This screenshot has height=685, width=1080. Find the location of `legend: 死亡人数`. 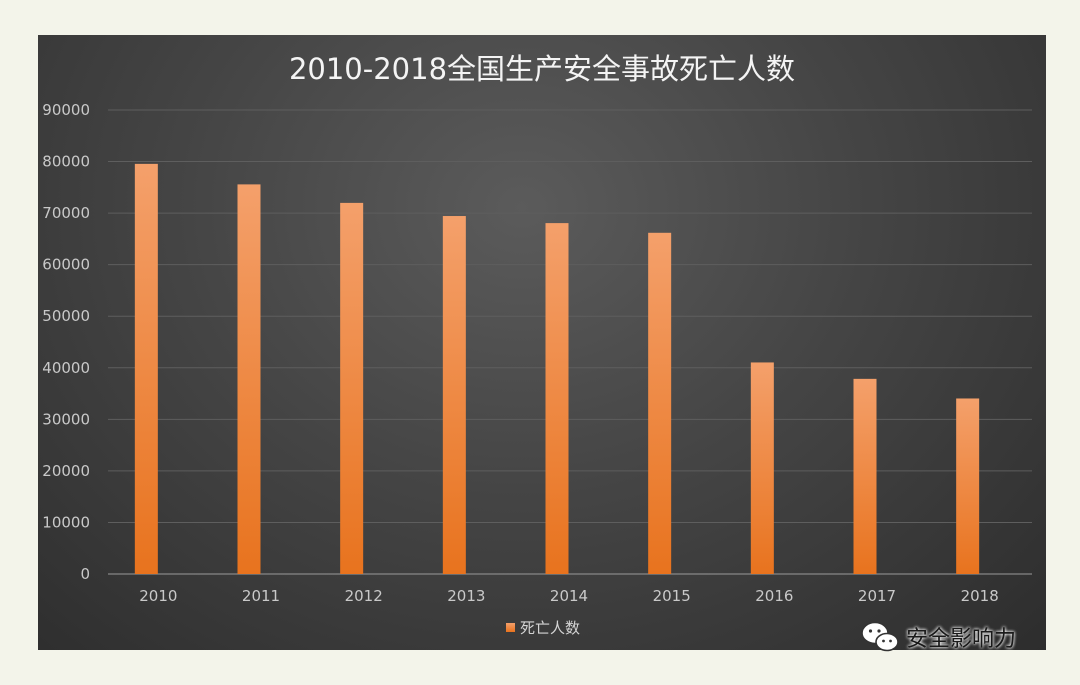

legend: 死亡人数 is located at coordinates (543, 628).